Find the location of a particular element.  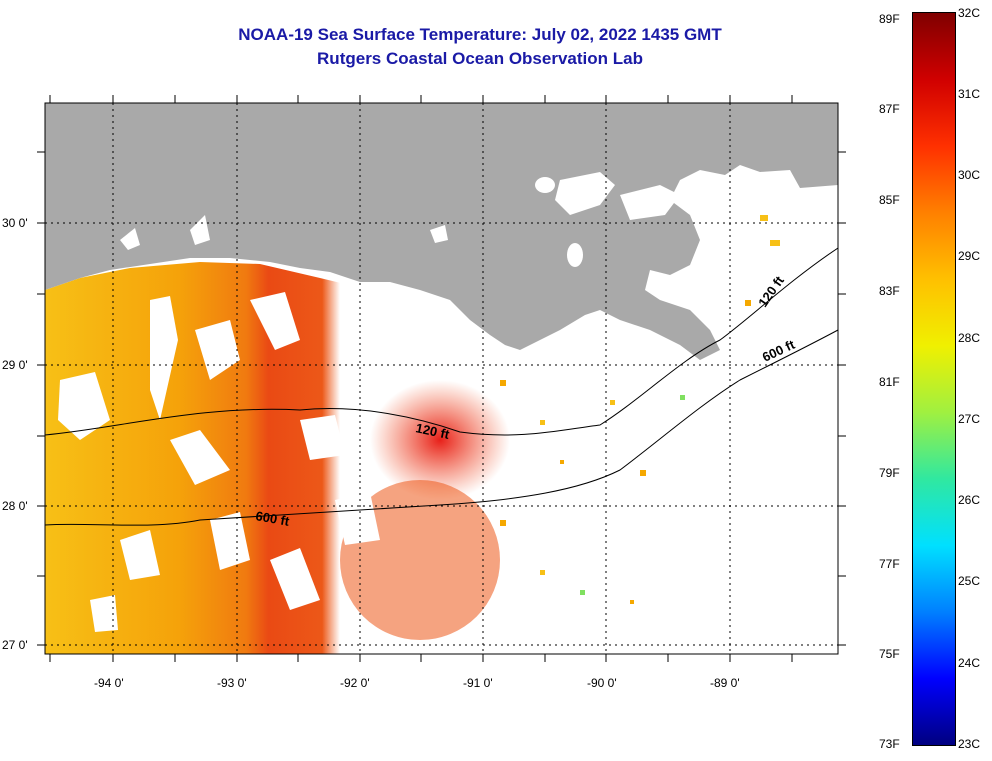

colorbar-f-label: 75F is located at coordinates (889, 654).